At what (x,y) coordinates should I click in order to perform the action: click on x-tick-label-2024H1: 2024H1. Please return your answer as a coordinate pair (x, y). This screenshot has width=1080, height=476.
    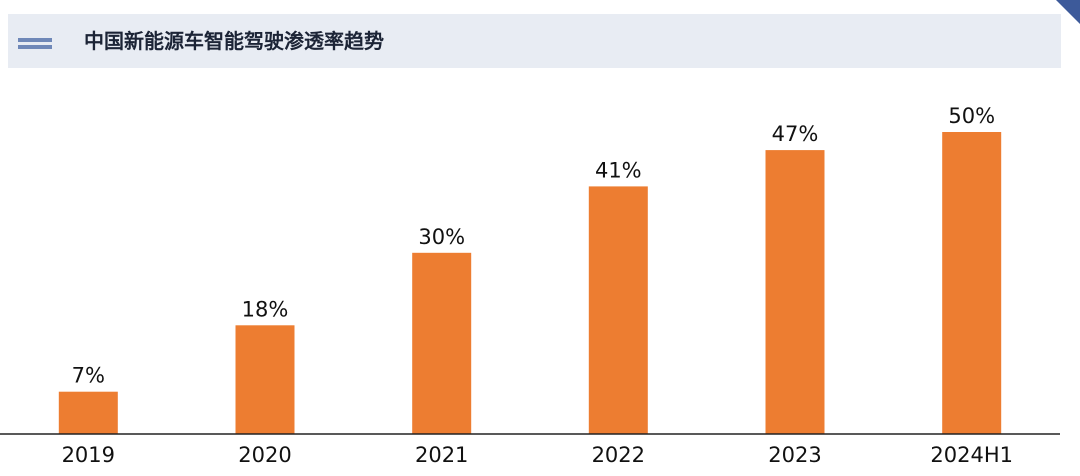
    Looking at the image, I should click on (971, 455).